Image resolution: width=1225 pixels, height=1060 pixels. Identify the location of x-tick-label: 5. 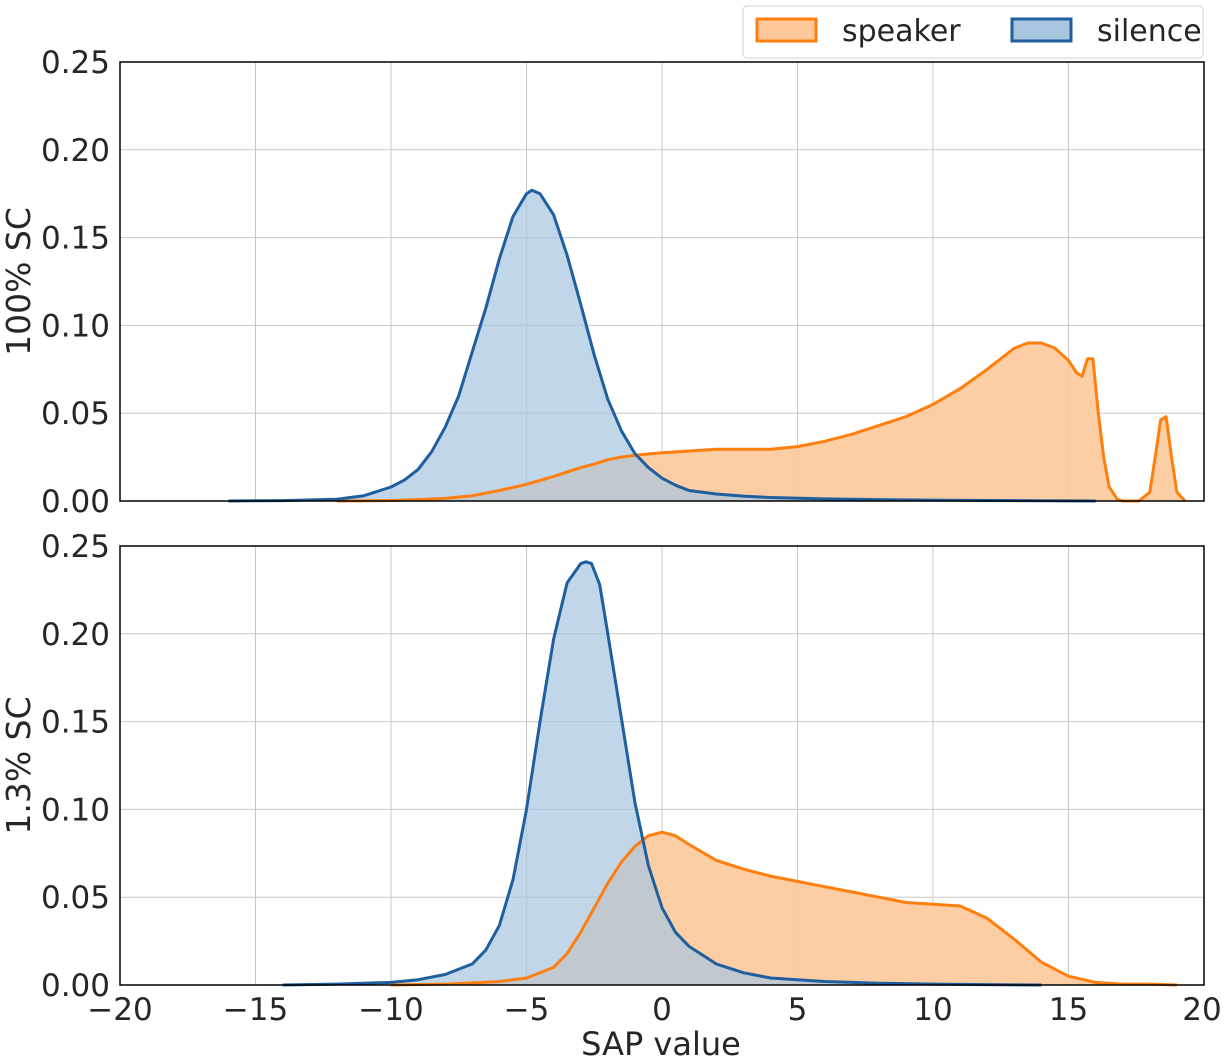
(798, 1010).